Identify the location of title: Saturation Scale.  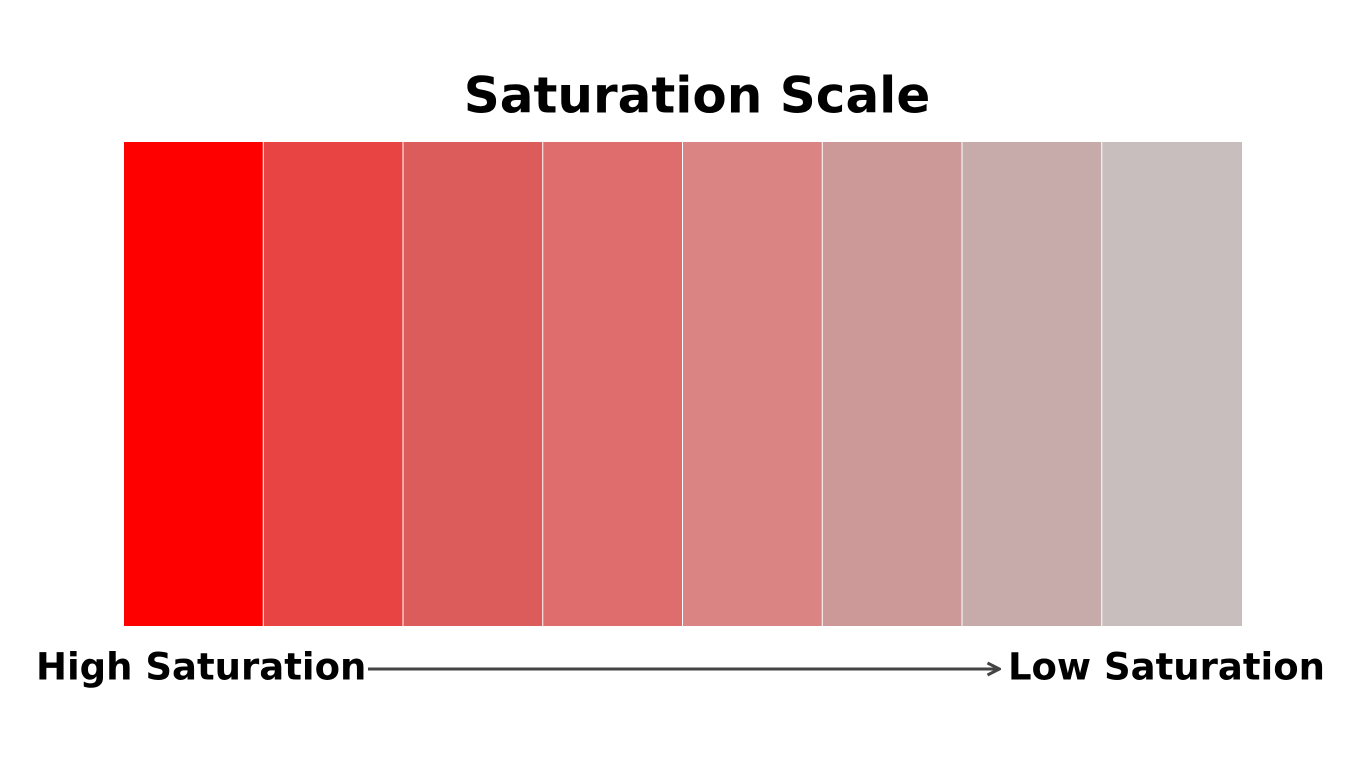
(697, 96).